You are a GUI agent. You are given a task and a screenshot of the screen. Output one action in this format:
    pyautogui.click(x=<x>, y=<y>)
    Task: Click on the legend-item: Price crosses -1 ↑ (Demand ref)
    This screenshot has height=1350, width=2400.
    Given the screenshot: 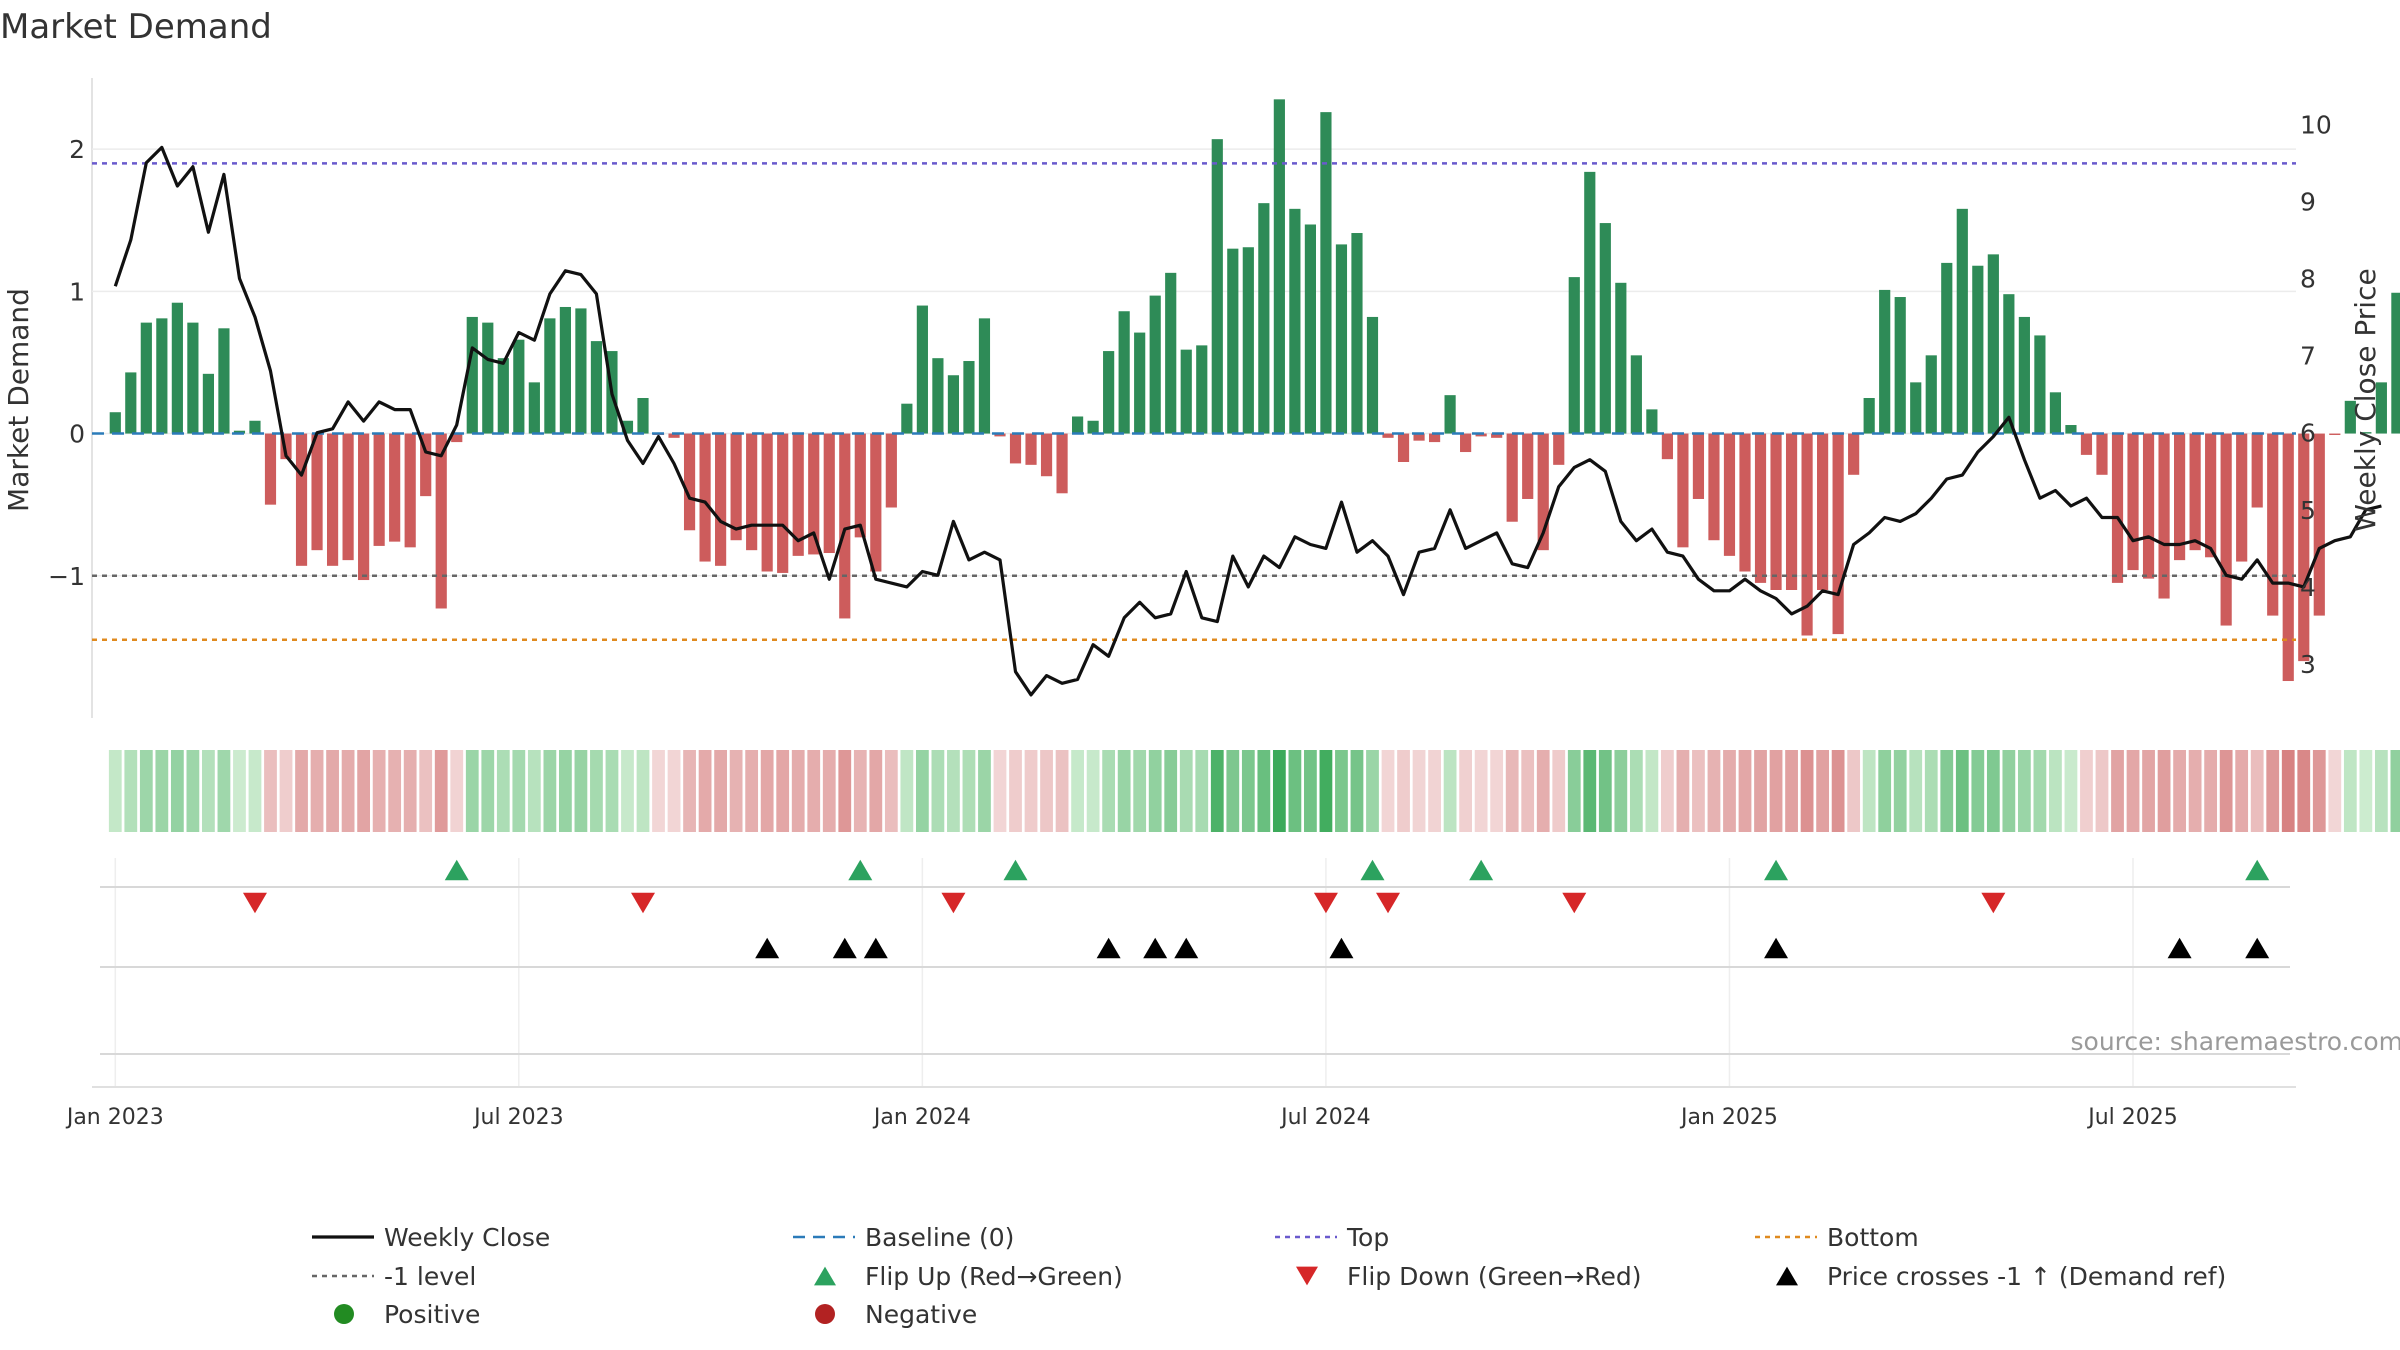 What is the action you would take?
    pyautogui.click(x=2001, y=1276)
    